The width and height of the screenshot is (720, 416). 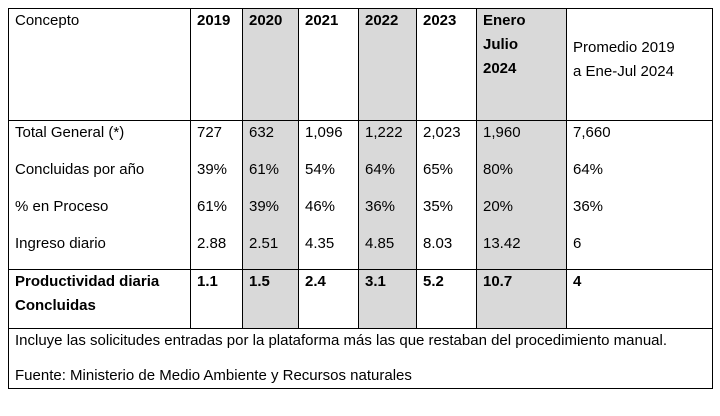 I want to click on cell: 632, so click(x=262, y=132).